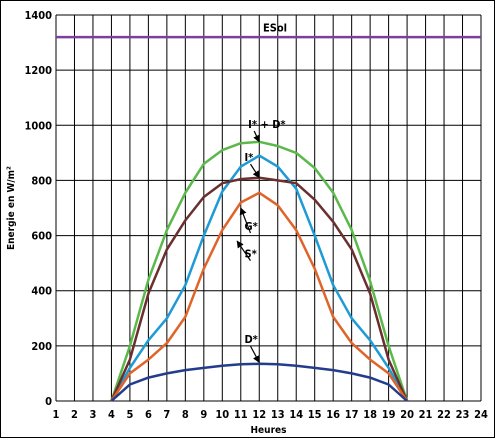 The height and width of the screenshot is (438, 495). I want to click on y-tick-label-1: 200, so click(41, 346).